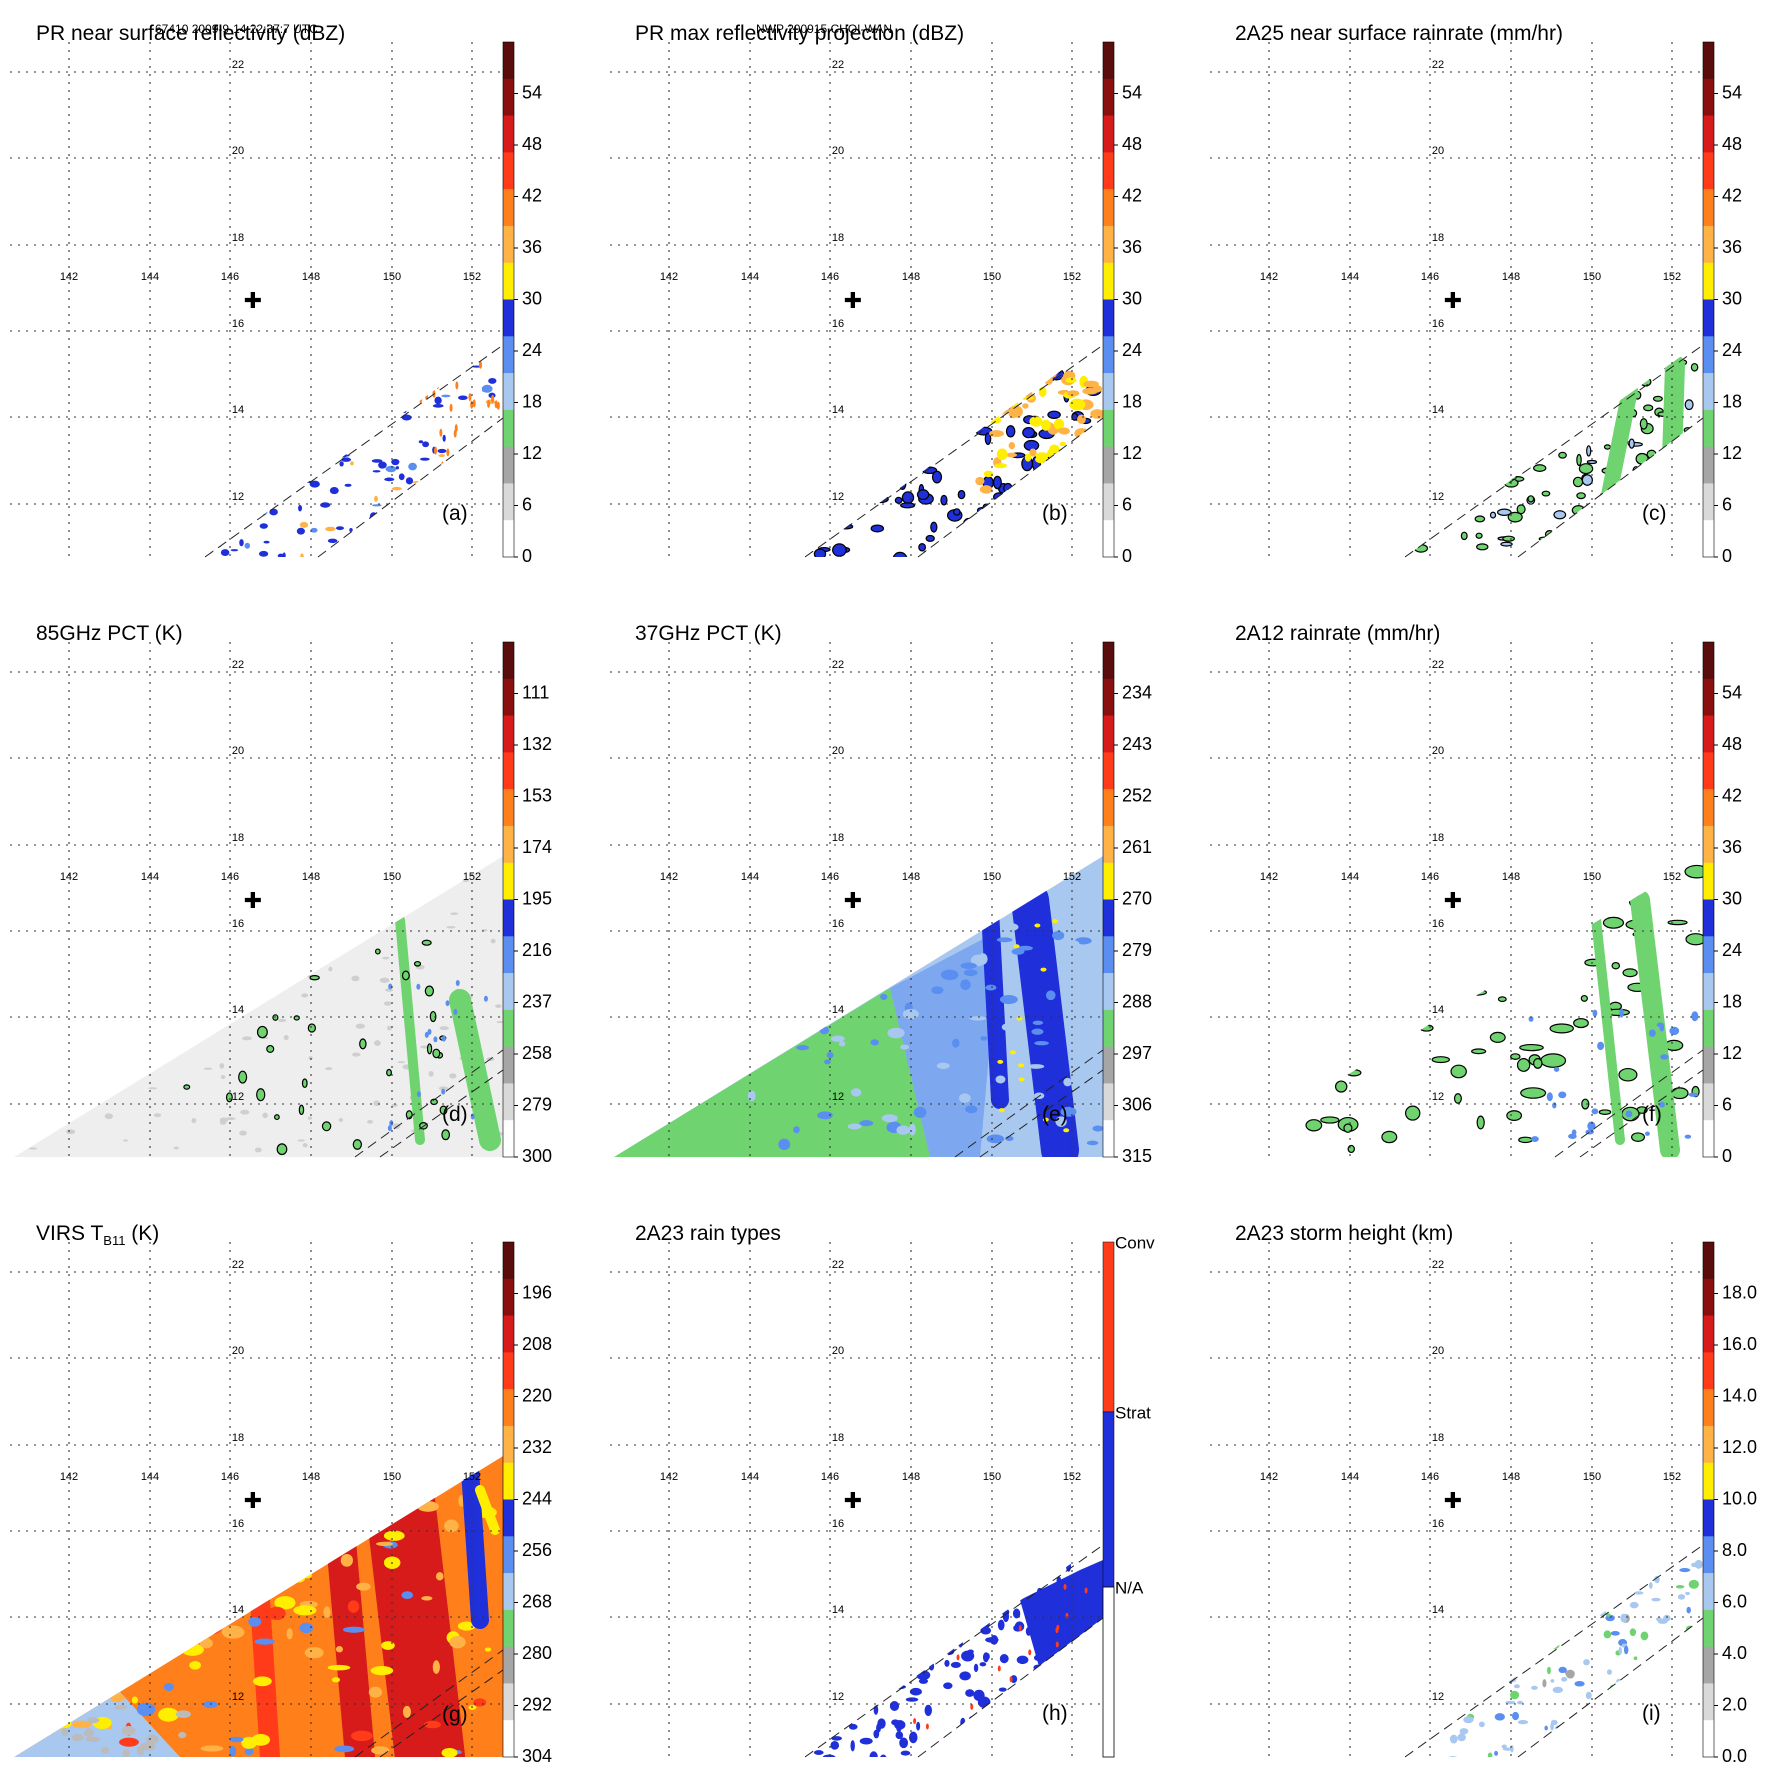 This screenshot has height=1771, width=1771. Describe the element at coordinates (1729, 1503) in the screenshot. I see `colorbar: 18.0 16.0 14.0 12.0 10.0 8.0 6.0 4.0 2.0 0.0` at that location.